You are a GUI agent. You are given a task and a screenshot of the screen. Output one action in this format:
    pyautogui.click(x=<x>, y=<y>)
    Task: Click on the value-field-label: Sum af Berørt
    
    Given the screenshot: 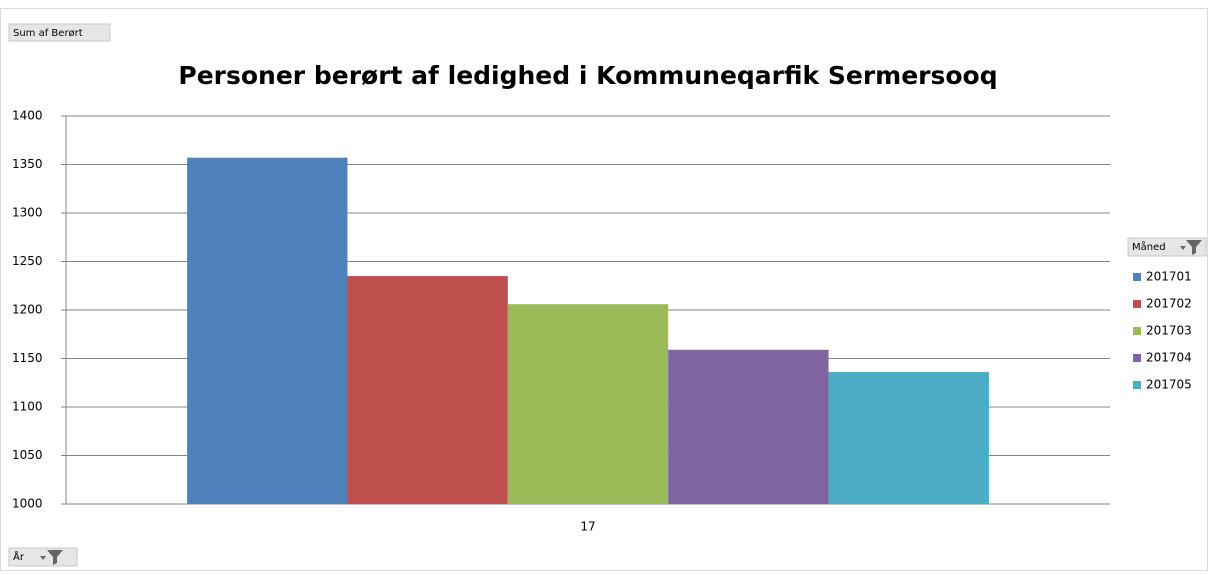 What is the action you would take?
    pyautogui.click(x=48, y=33)
    